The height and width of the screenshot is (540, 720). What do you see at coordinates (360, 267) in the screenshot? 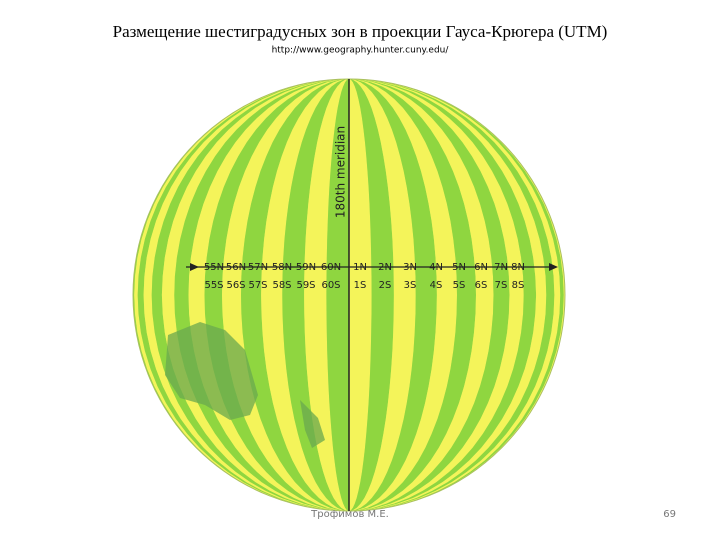
I see `zone-label-north: 1N` at bounding box center [360, 267].